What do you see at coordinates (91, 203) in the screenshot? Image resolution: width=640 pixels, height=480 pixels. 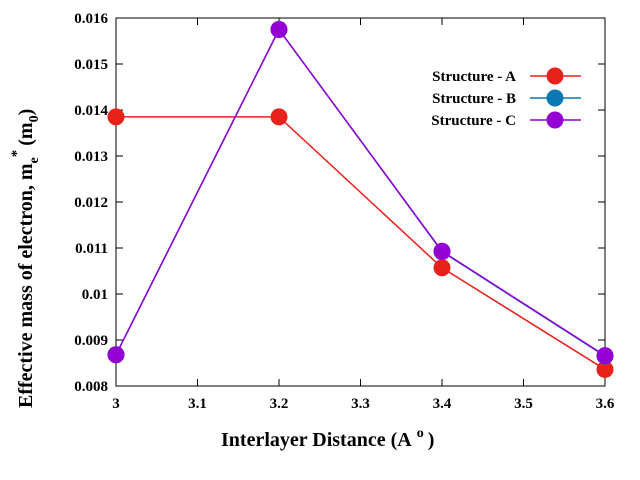 I see `y-tick-label: 0.012` at bounding box center [91, 203].